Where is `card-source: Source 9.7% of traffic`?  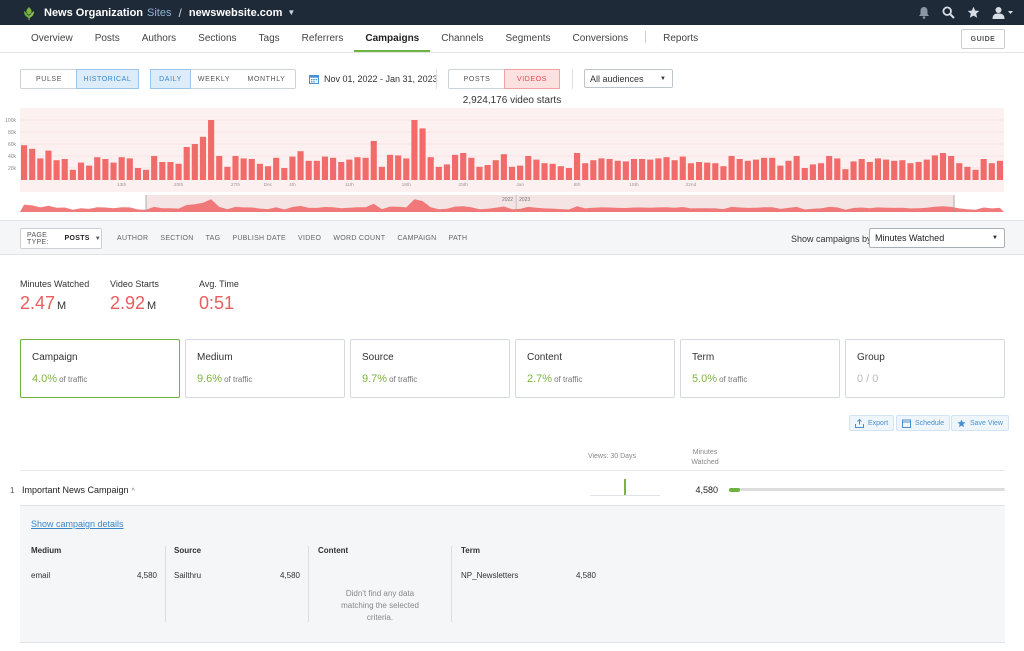
card-source: Source 9.7% of traffic is located at coordinates (430, 368).